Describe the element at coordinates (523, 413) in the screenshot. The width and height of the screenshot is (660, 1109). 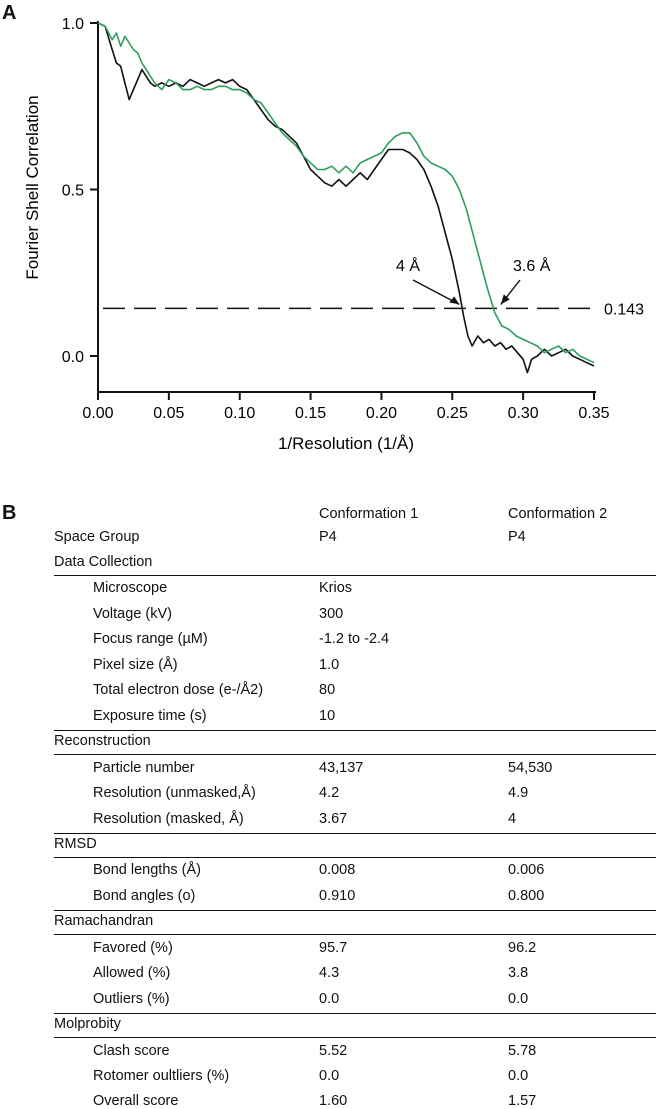
I see `x-tick-label: 0.30` at that location.